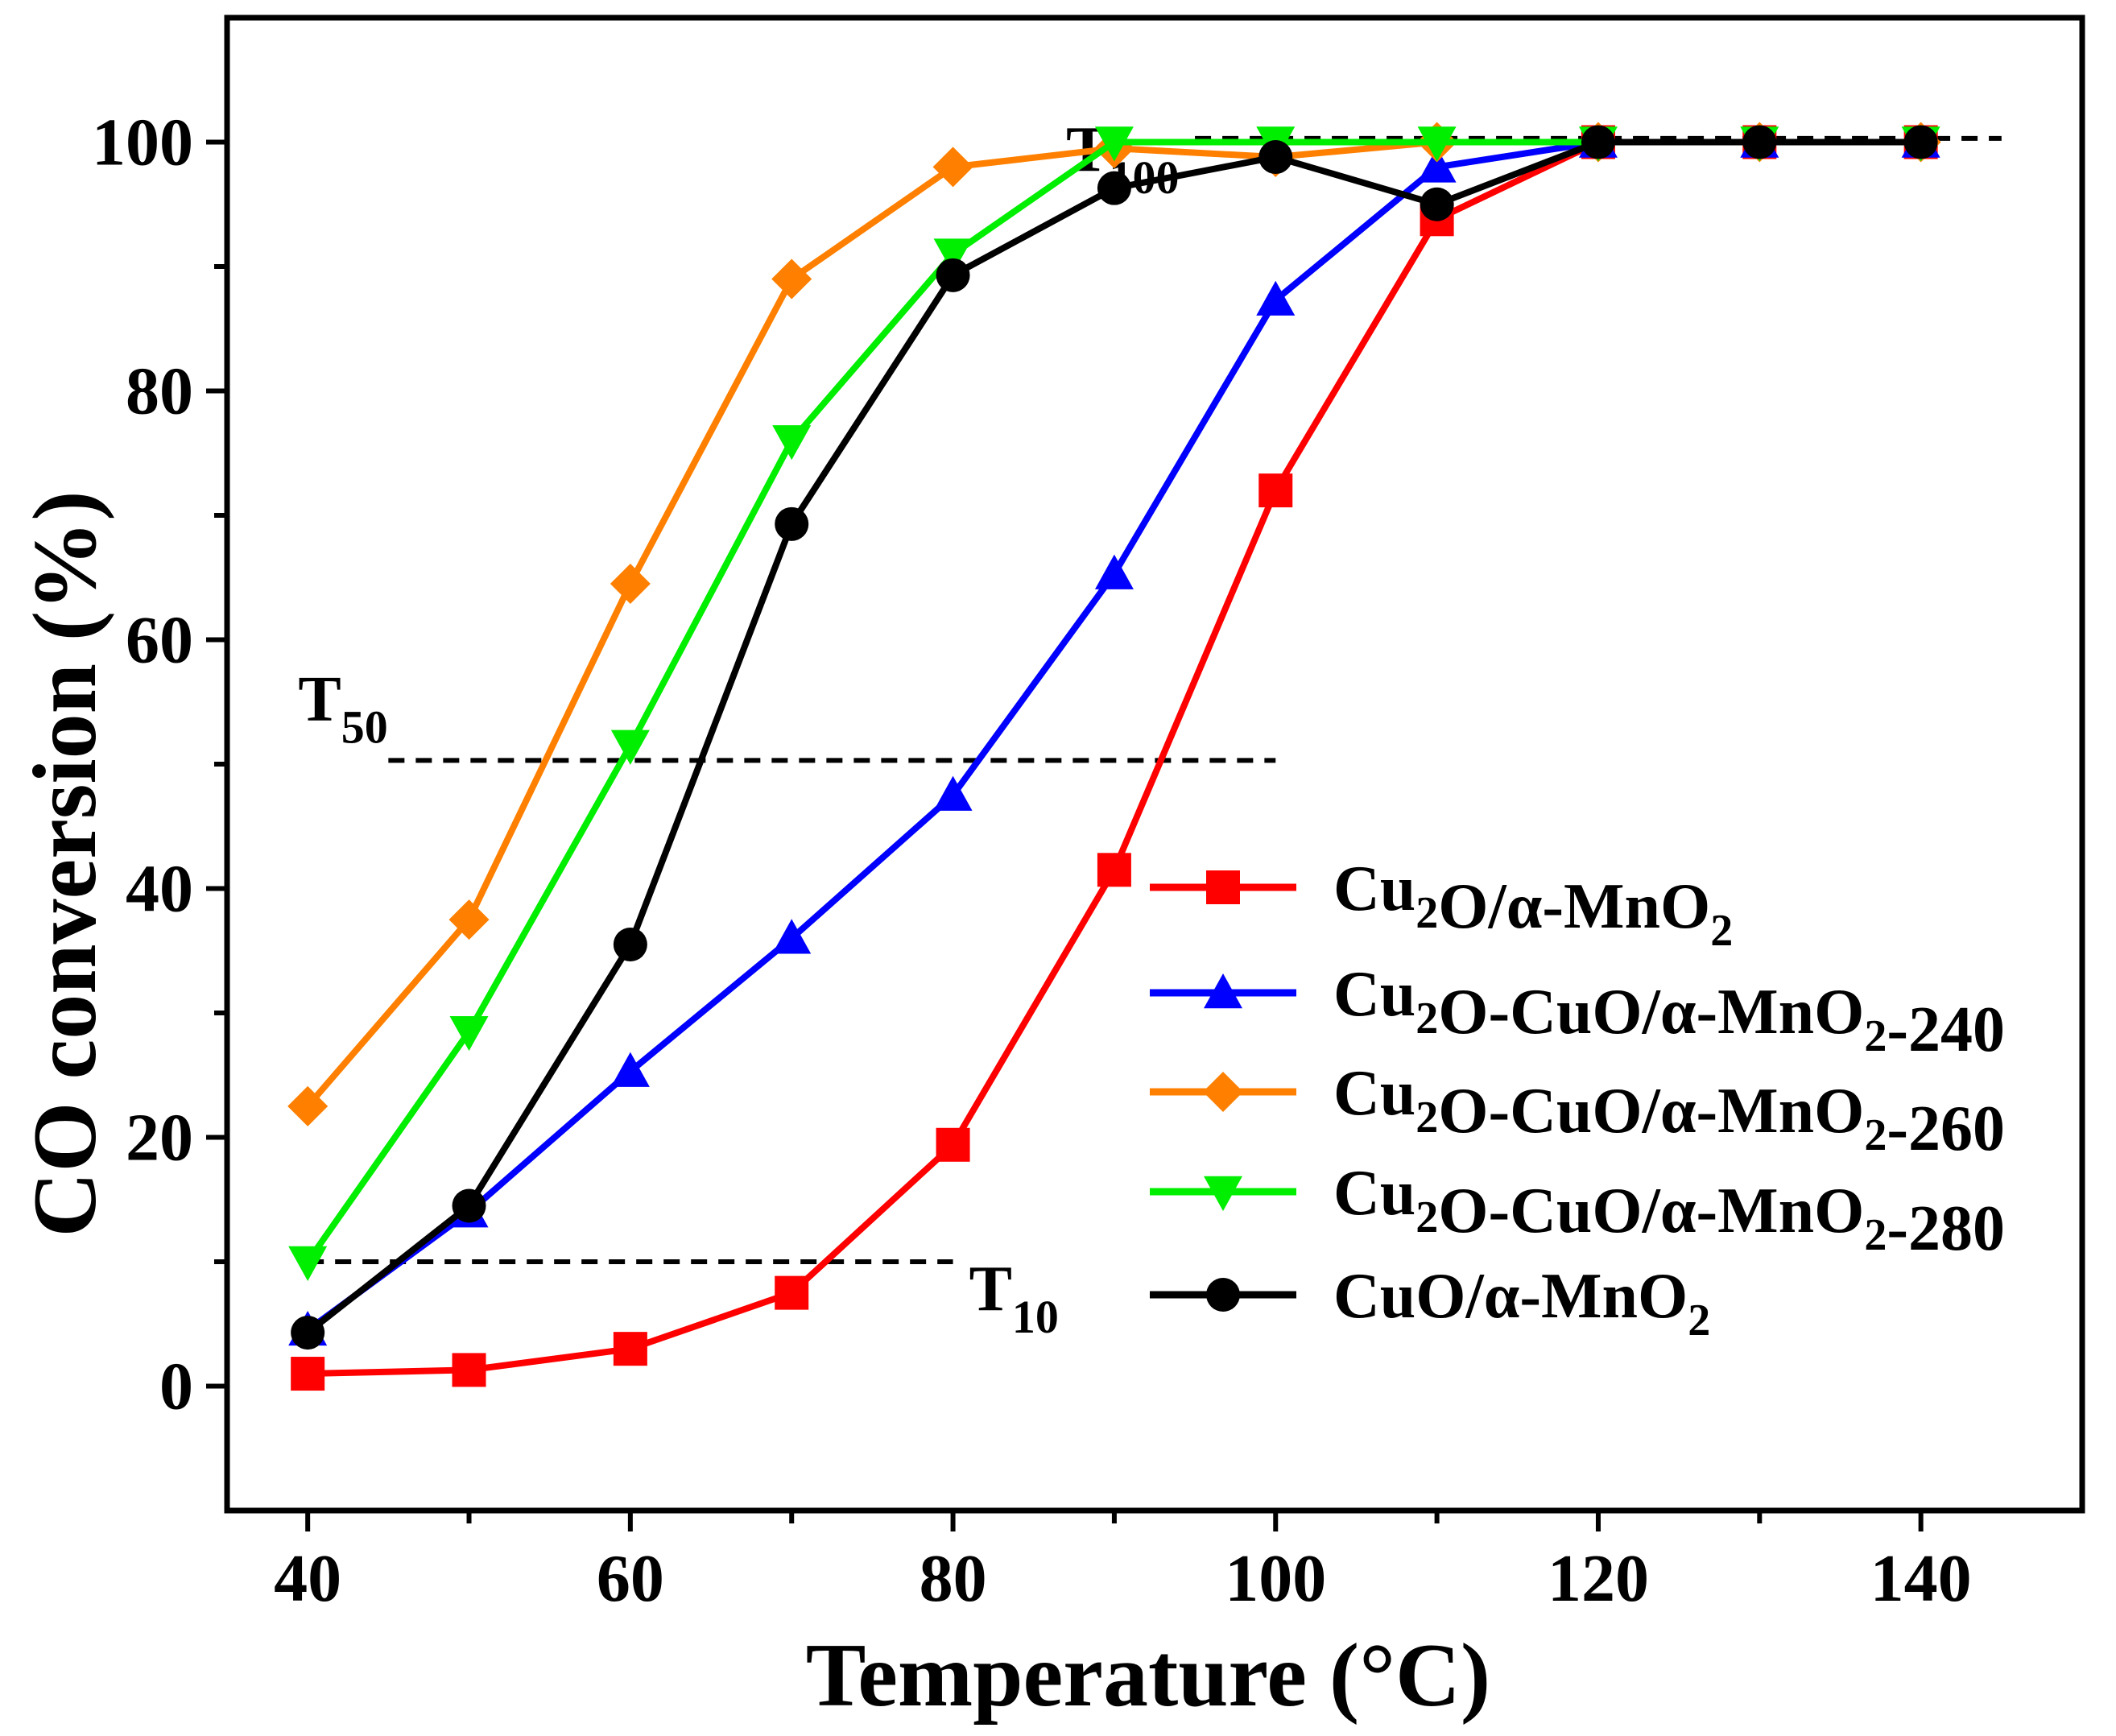 Image resolution: width=2116 pixels, height=1736 pixels. Describe the element at coordinates (1669, 1012) in the screenshot. I see `legend-label: Cu2O-CuO/α-MnO2-240` at that location.